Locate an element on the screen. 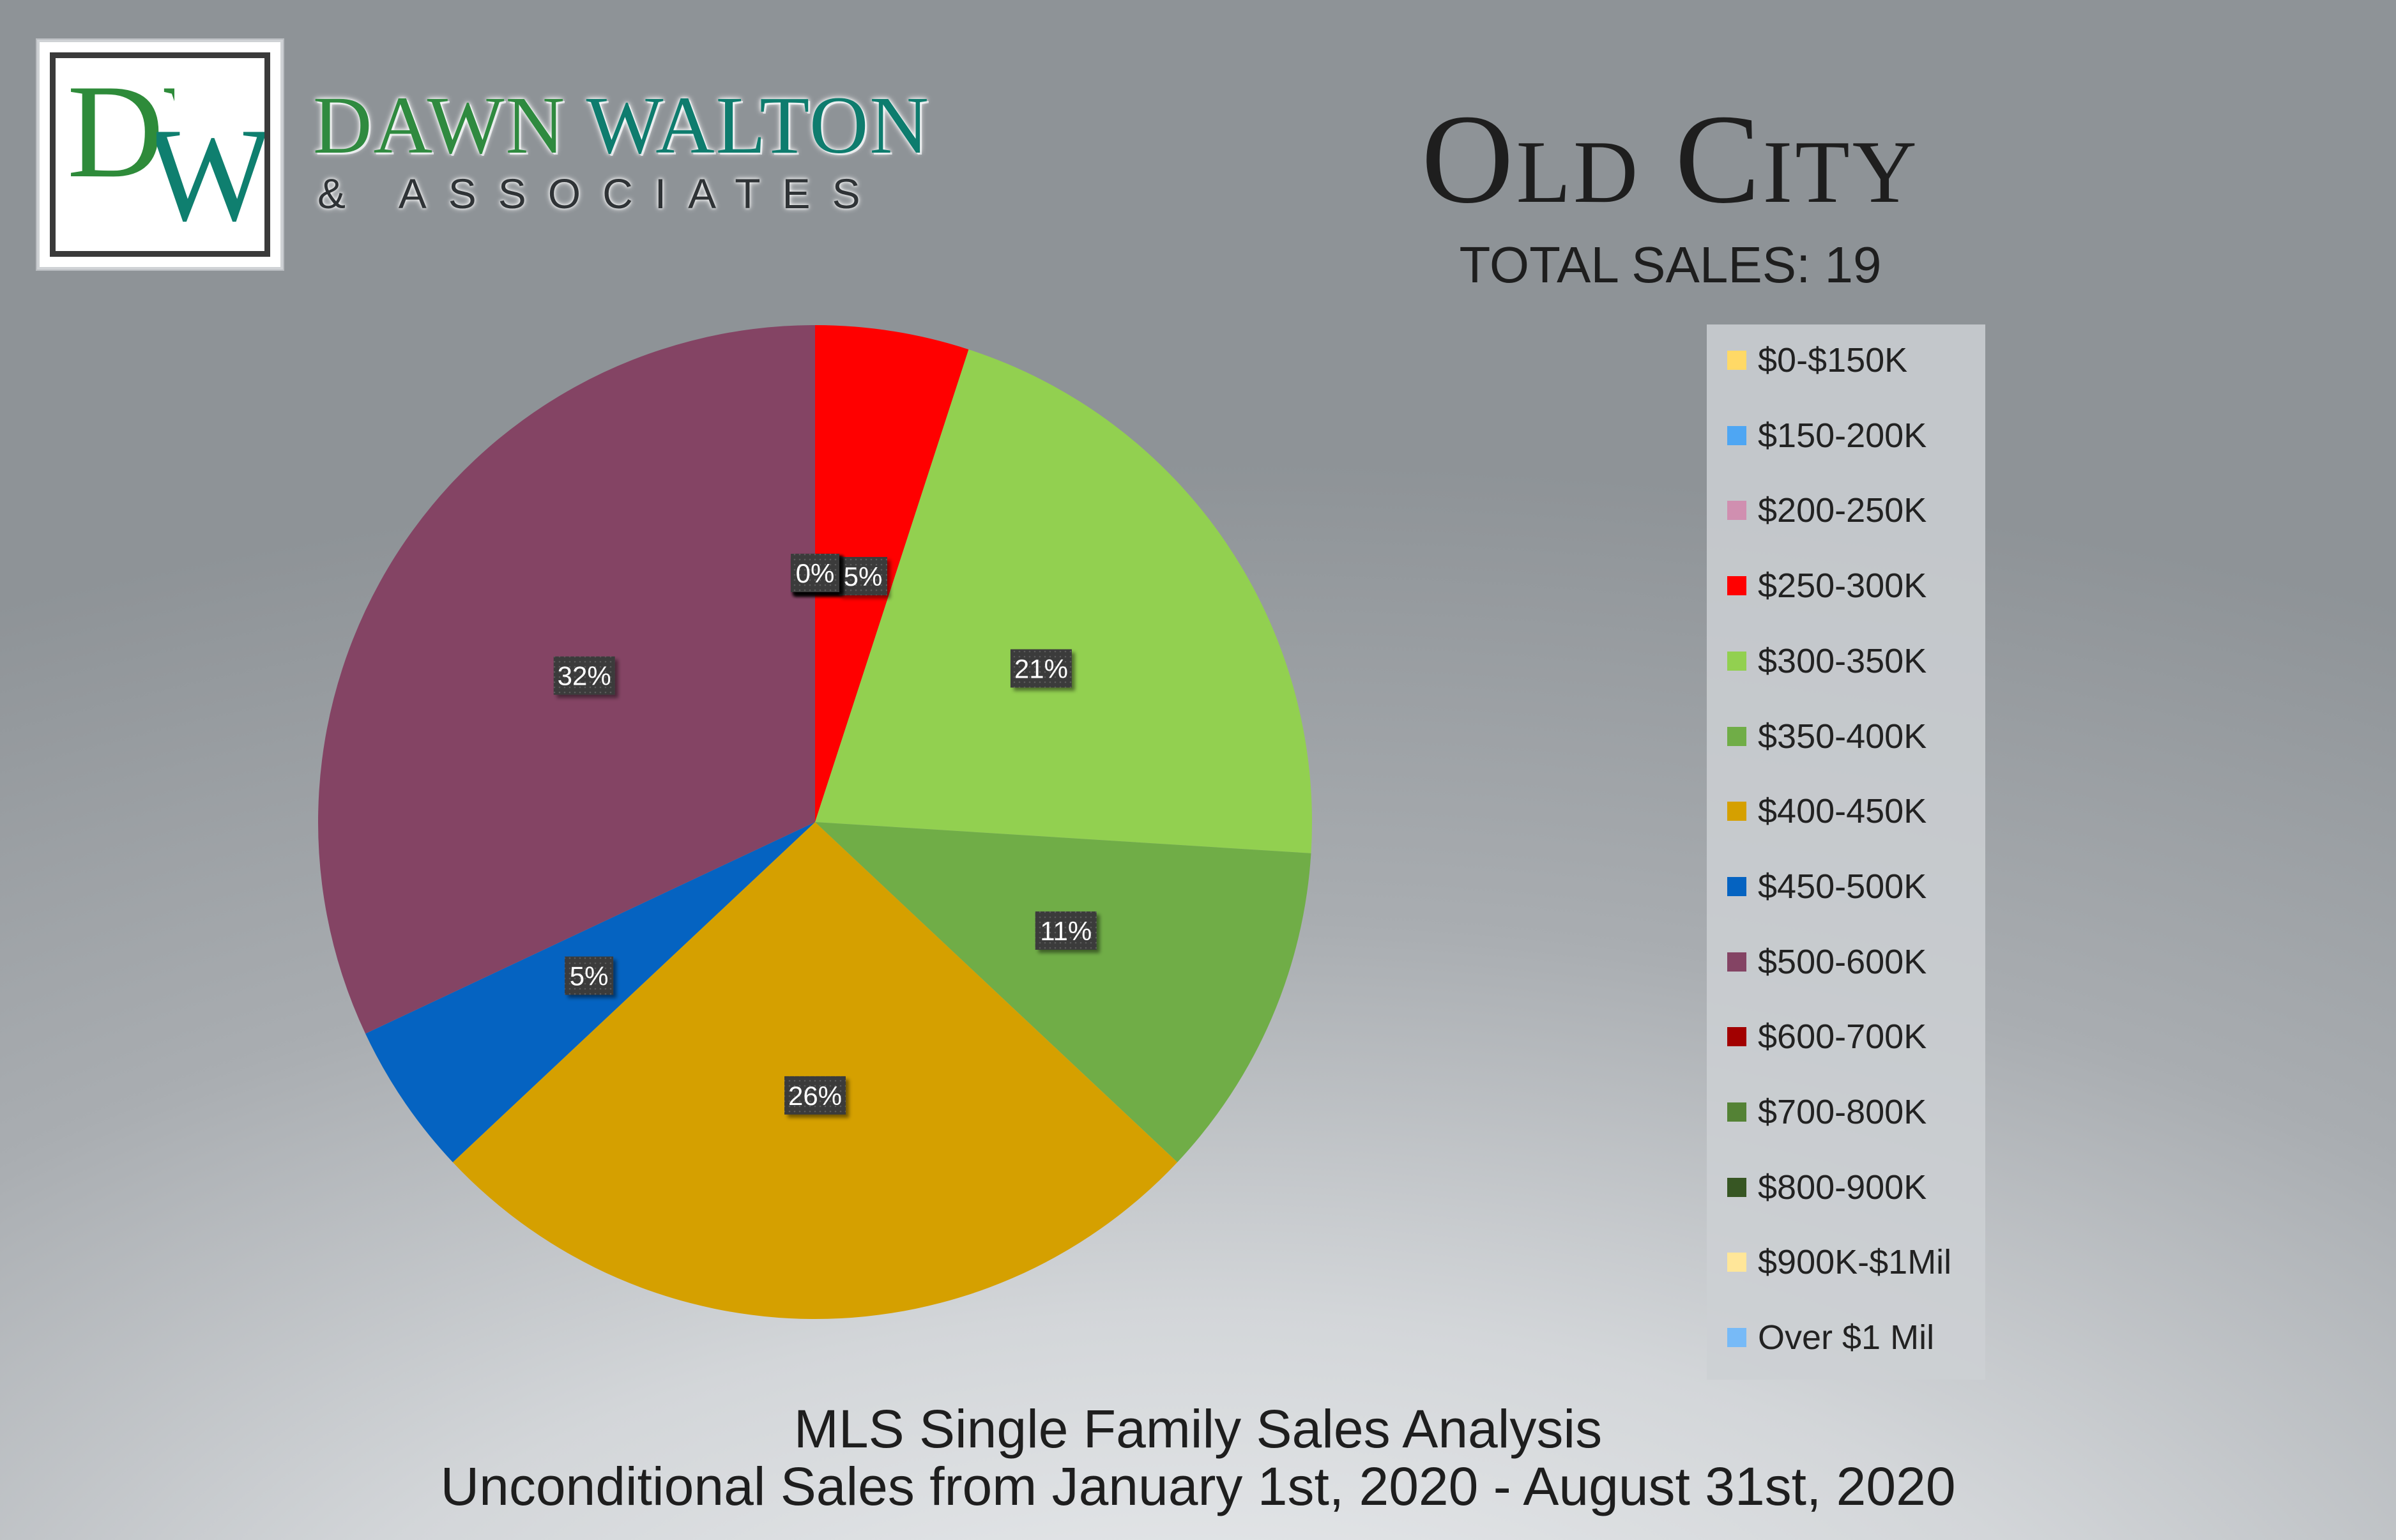  legend-item-900k-1mil: $900K-$1Mil is located at coordinates (1839, 1262).